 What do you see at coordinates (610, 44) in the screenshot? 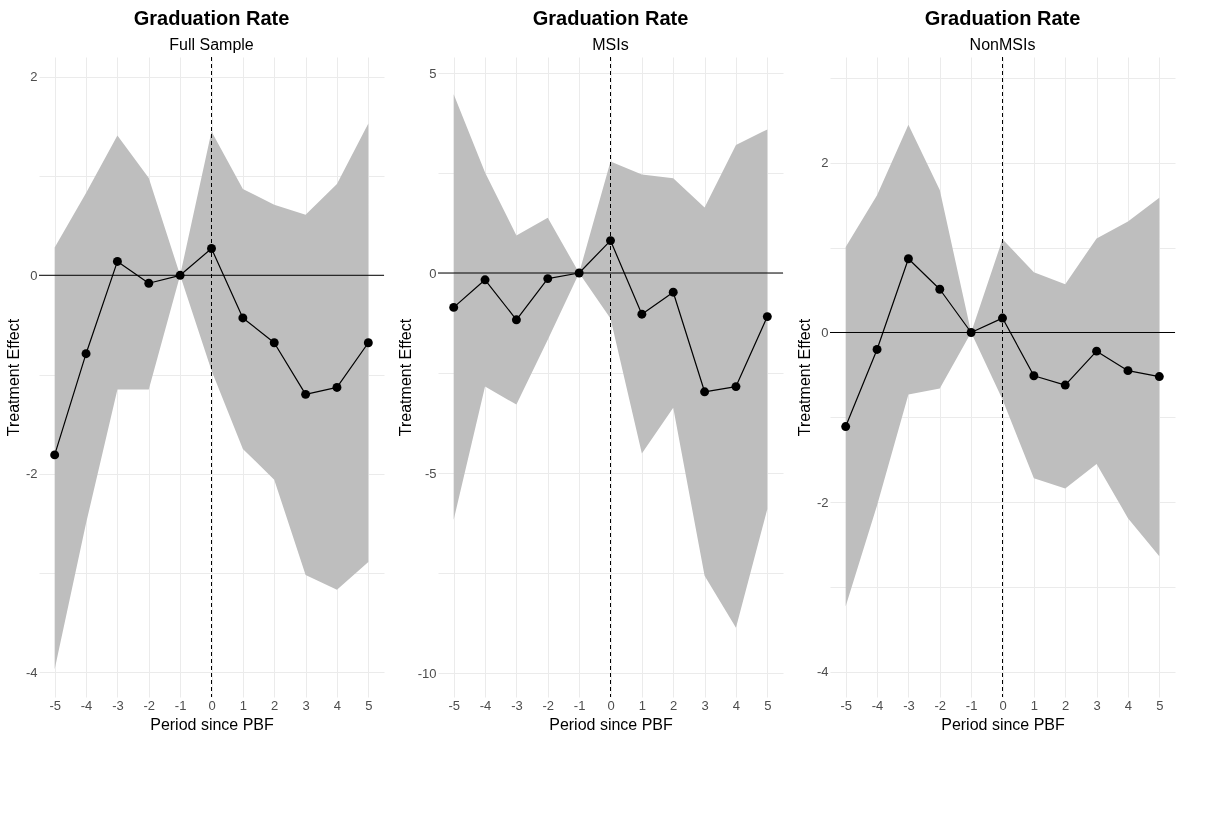
I see `chart-subtitle: MSIs` at bounding box center [610, 44].